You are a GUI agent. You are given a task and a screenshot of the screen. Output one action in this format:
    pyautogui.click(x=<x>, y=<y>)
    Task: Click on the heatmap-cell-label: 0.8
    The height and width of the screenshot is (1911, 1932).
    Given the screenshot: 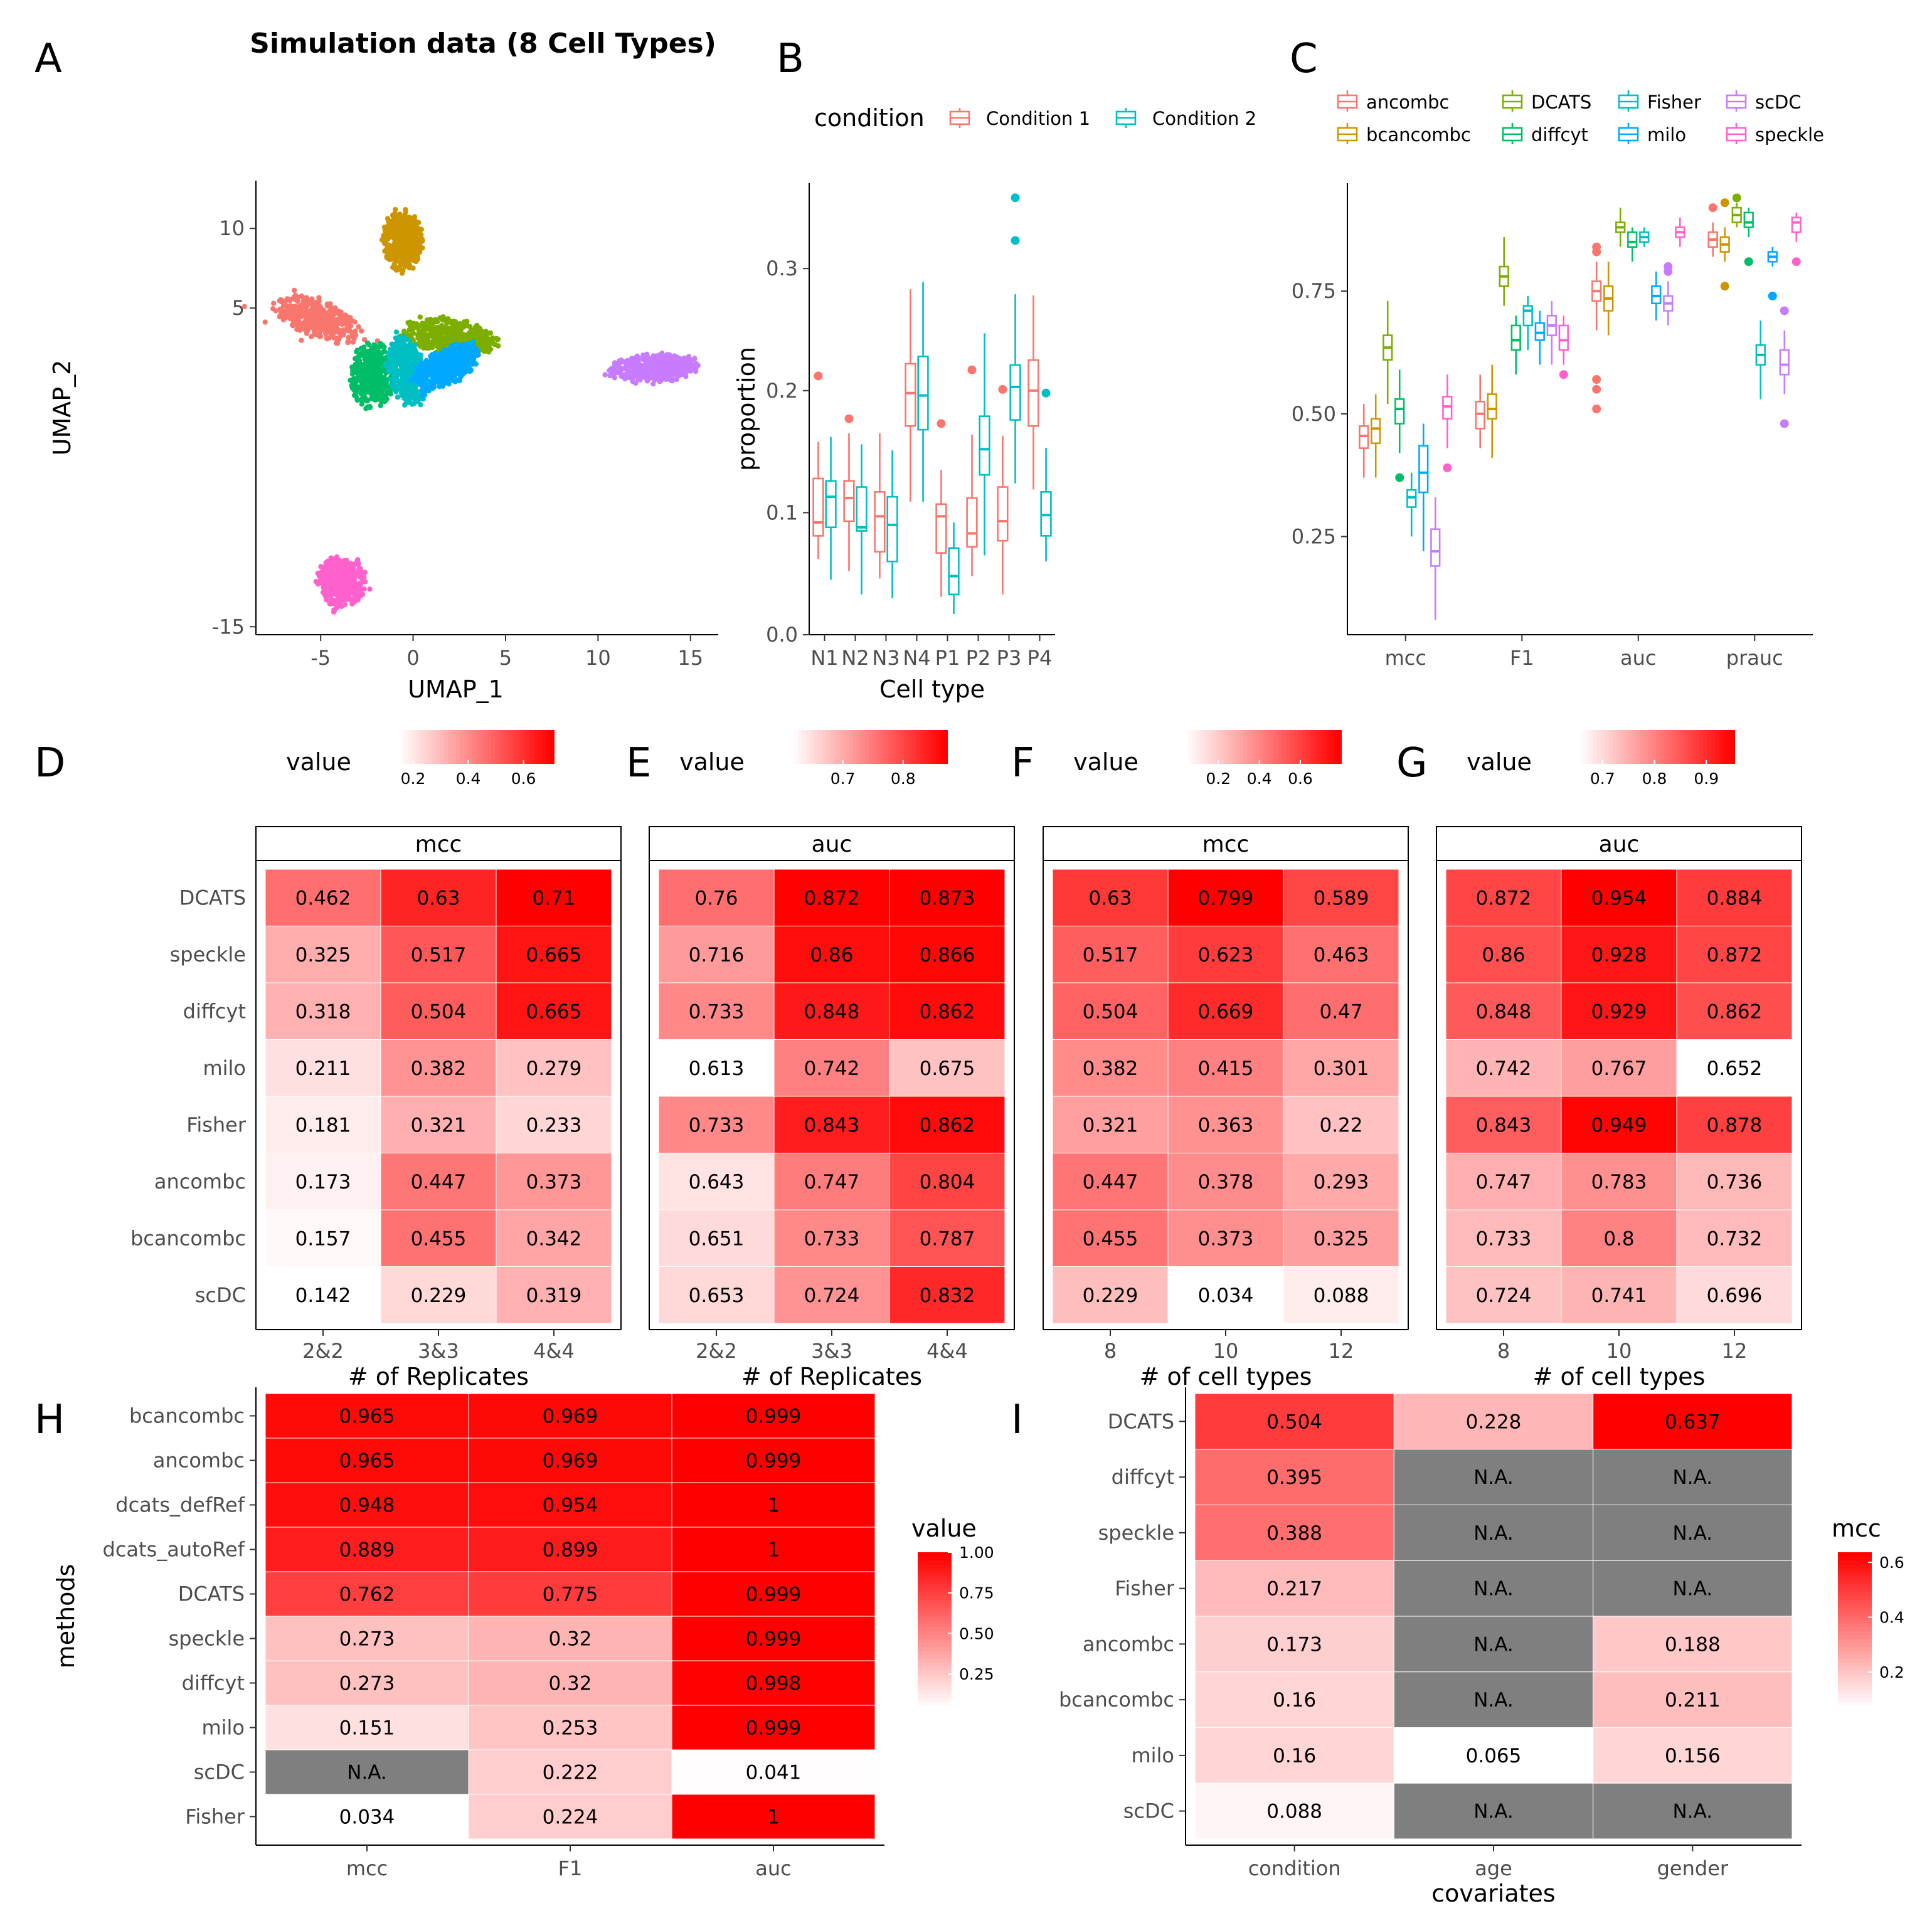 What is the action you would take?
    pyautogui.click(x=1619, y=1238)
    